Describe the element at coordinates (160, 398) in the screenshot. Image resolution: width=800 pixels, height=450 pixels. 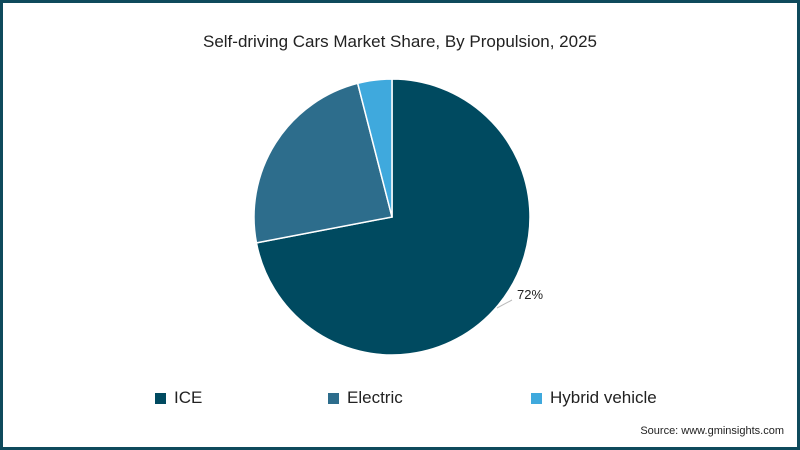
I see `ice-swatch-icon` at that location.